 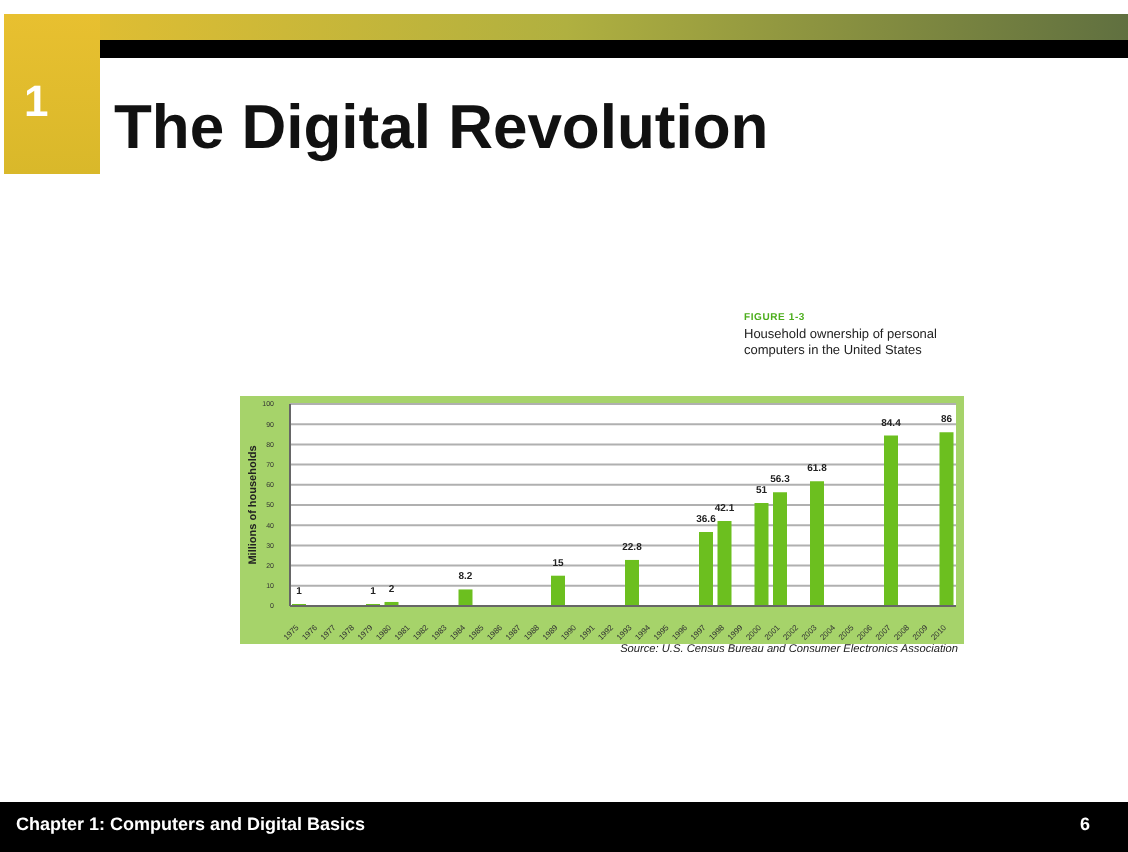 I want to click on text: 1, so click(x=36, y=102).